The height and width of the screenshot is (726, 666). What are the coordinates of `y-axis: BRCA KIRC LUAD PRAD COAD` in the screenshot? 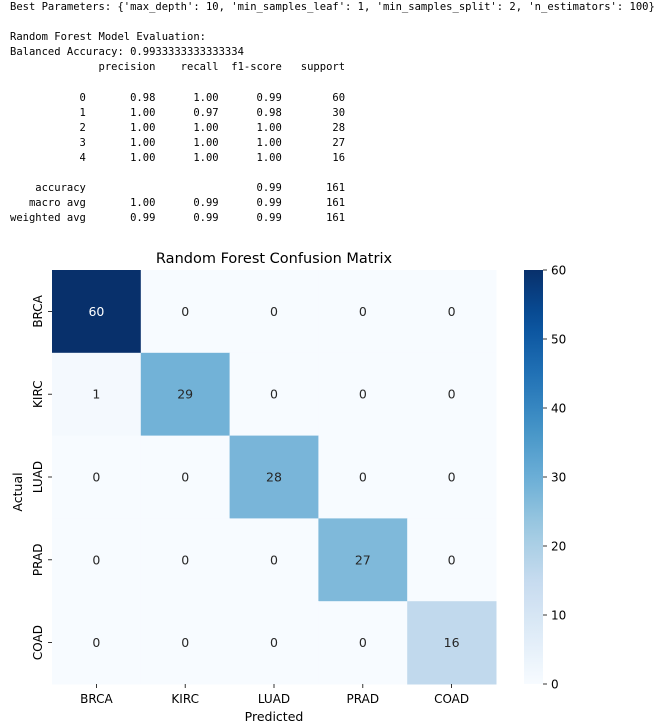 It's located at (41, 477).